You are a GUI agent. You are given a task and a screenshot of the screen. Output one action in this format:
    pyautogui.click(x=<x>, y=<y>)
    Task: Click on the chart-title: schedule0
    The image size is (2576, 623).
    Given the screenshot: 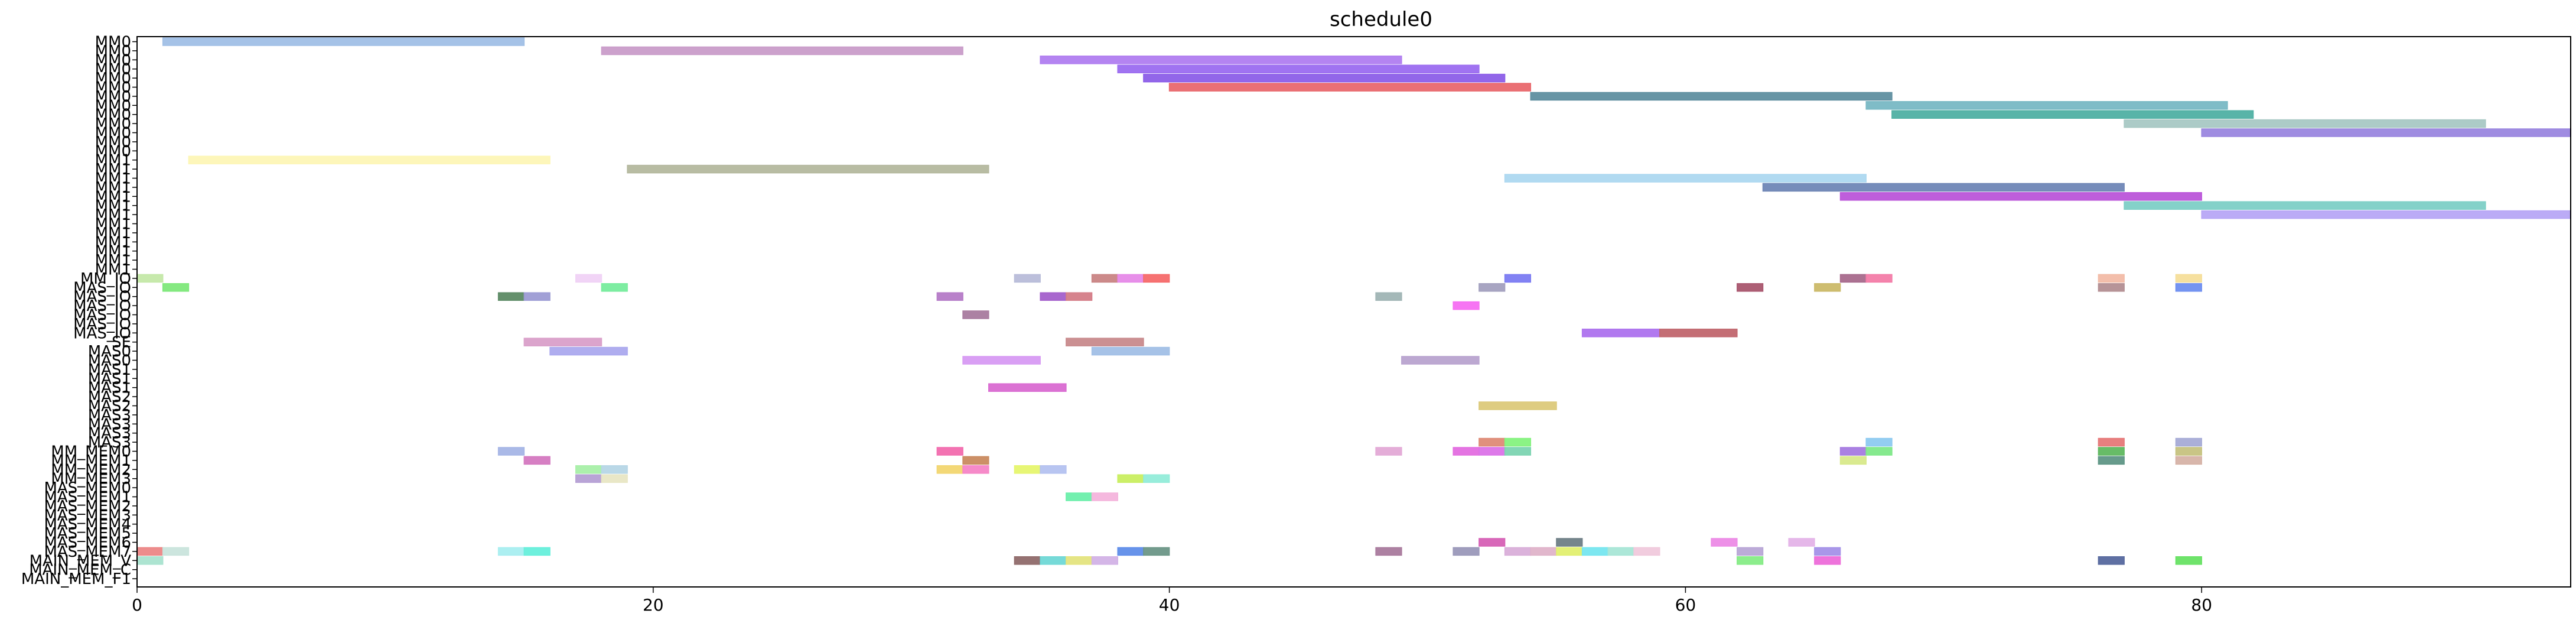 What is the action you would take?
    pyautogui.click(x=1381, y=19)
    